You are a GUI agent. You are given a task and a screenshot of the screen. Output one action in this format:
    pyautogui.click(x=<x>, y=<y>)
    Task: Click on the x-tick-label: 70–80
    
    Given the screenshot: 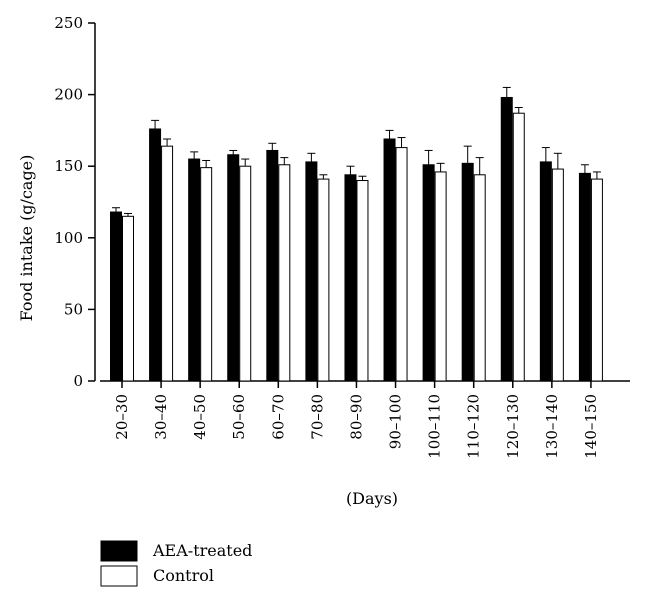 What is the action you would take?
    pyautogui.click(x=317, y=417)
    